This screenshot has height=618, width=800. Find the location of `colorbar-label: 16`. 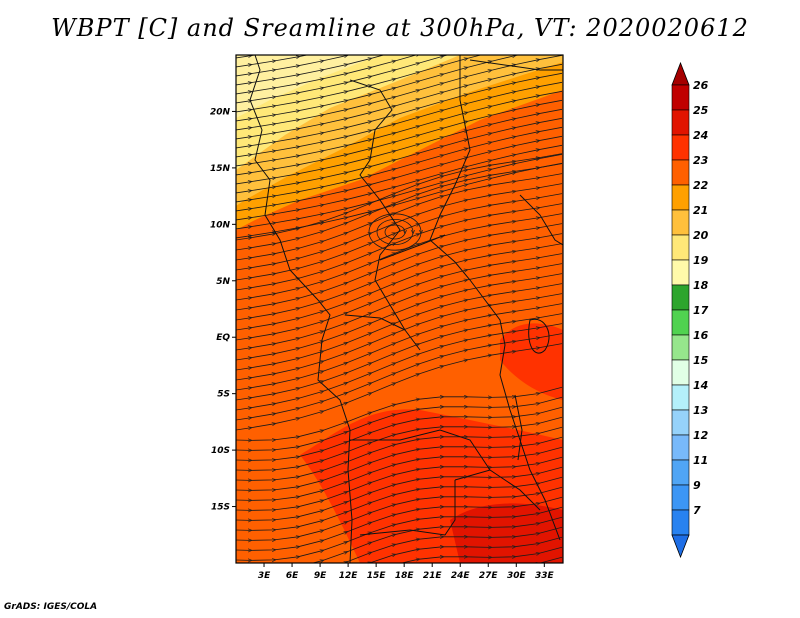

colorbar-label: 16 is located at coordinates (701, 335).